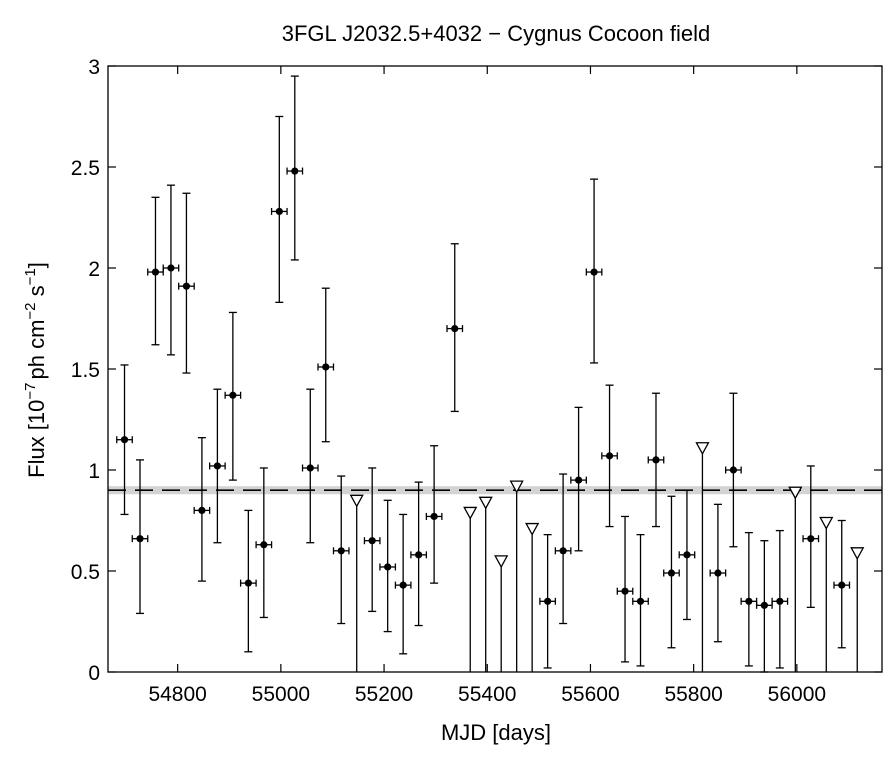  What do you see at coordinates (85, 168) in the screenshot?
I see `y-tick-label: 2.5` at bounding box center [85, 168].